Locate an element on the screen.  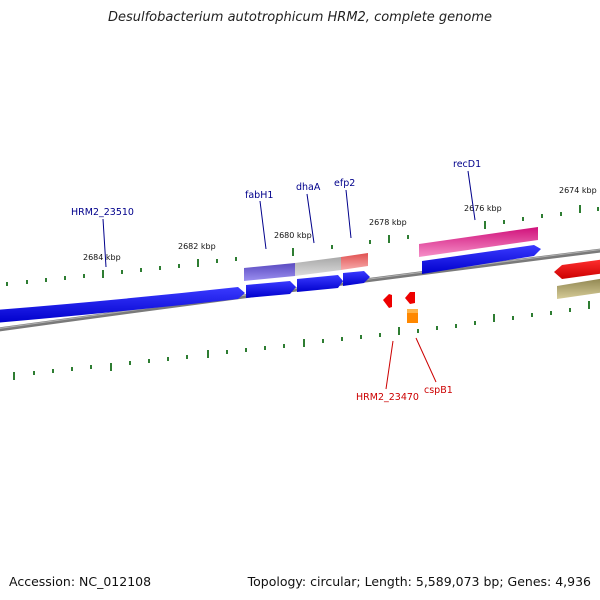
ruler-label: 2678 kbp is located at coordinates (388, 222).